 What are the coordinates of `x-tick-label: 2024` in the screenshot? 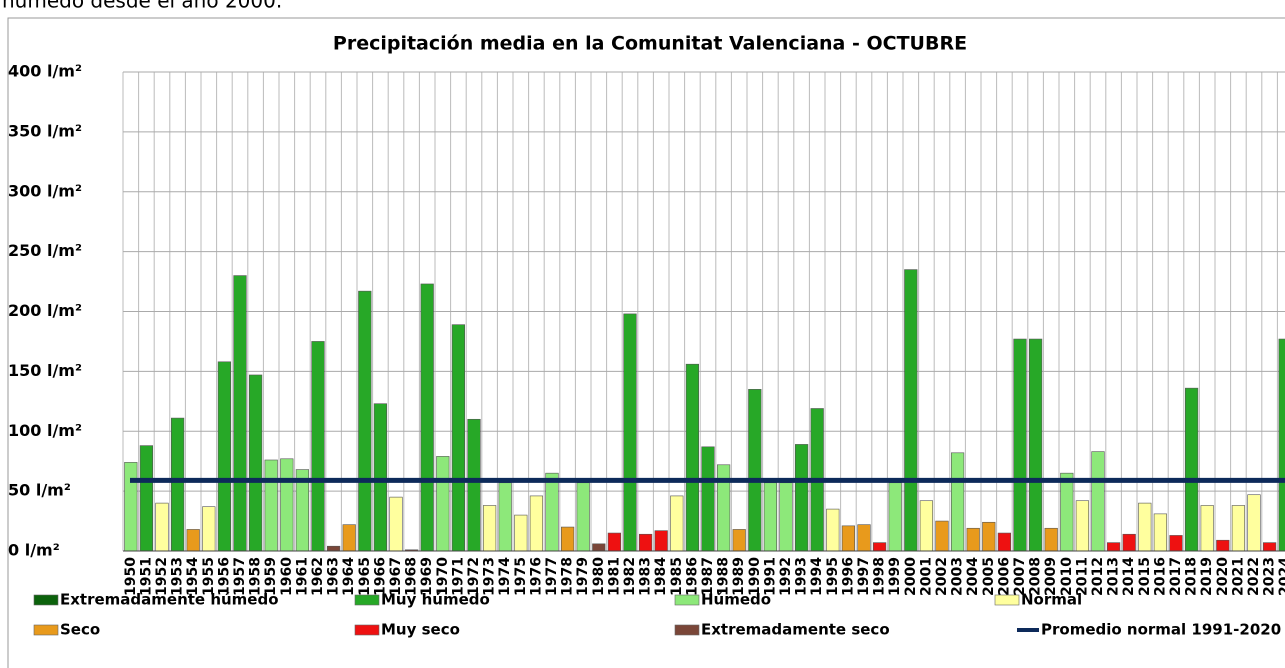 It's located at (1281, 576).